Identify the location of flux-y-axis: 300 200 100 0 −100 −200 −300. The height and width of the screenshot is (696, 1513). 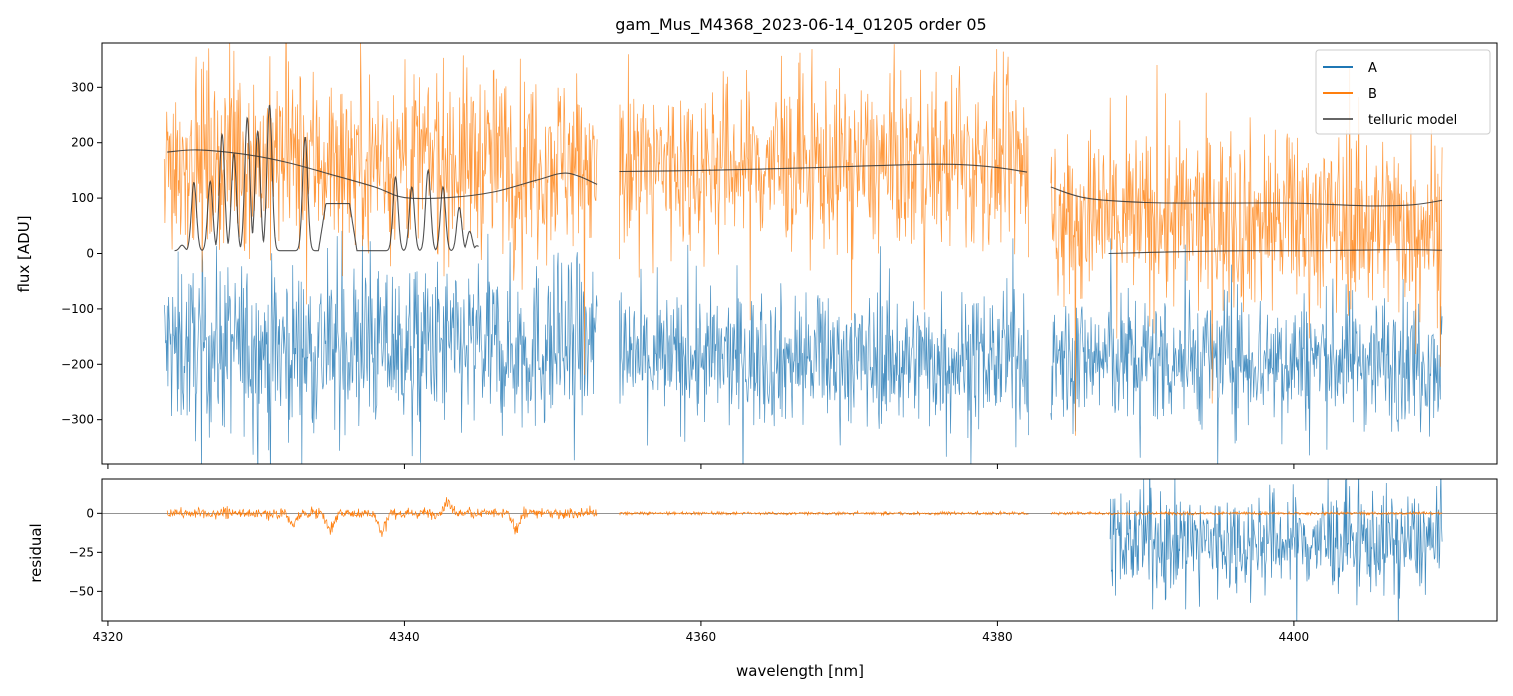
(81, 253).